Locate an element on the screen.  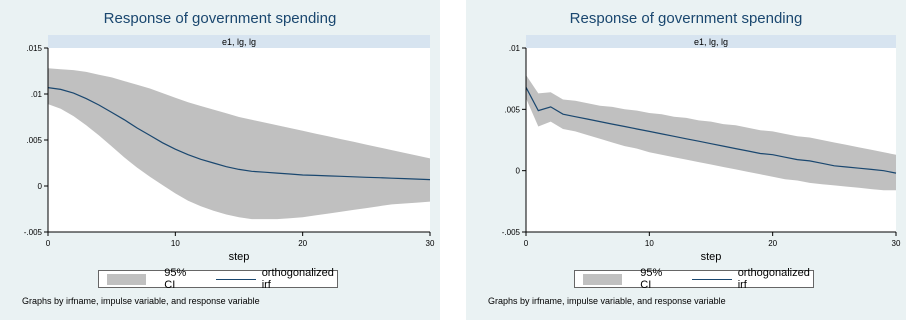
ci-band is located at coordinates (711, 133).